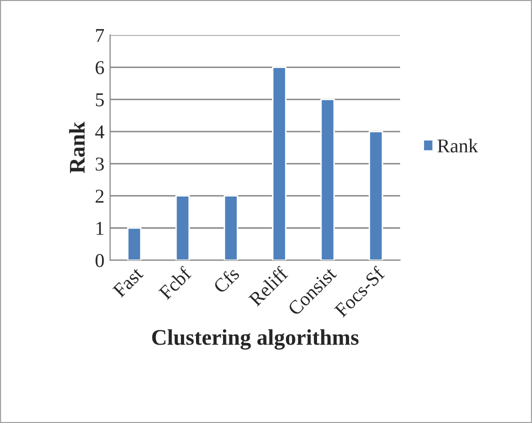 This screenshot has height=423, width=532. I want to click on y-tick-label: 5, so click(100, 99).